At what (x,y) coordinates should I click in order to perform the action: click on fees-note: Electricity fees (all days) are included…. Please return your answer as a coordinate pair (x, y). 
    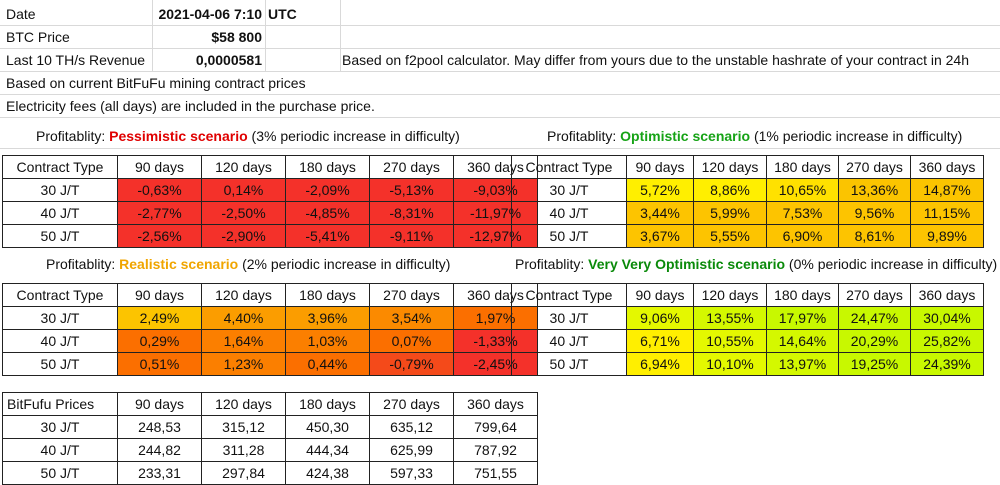
    Looking at the image, I should click on (190, 106).